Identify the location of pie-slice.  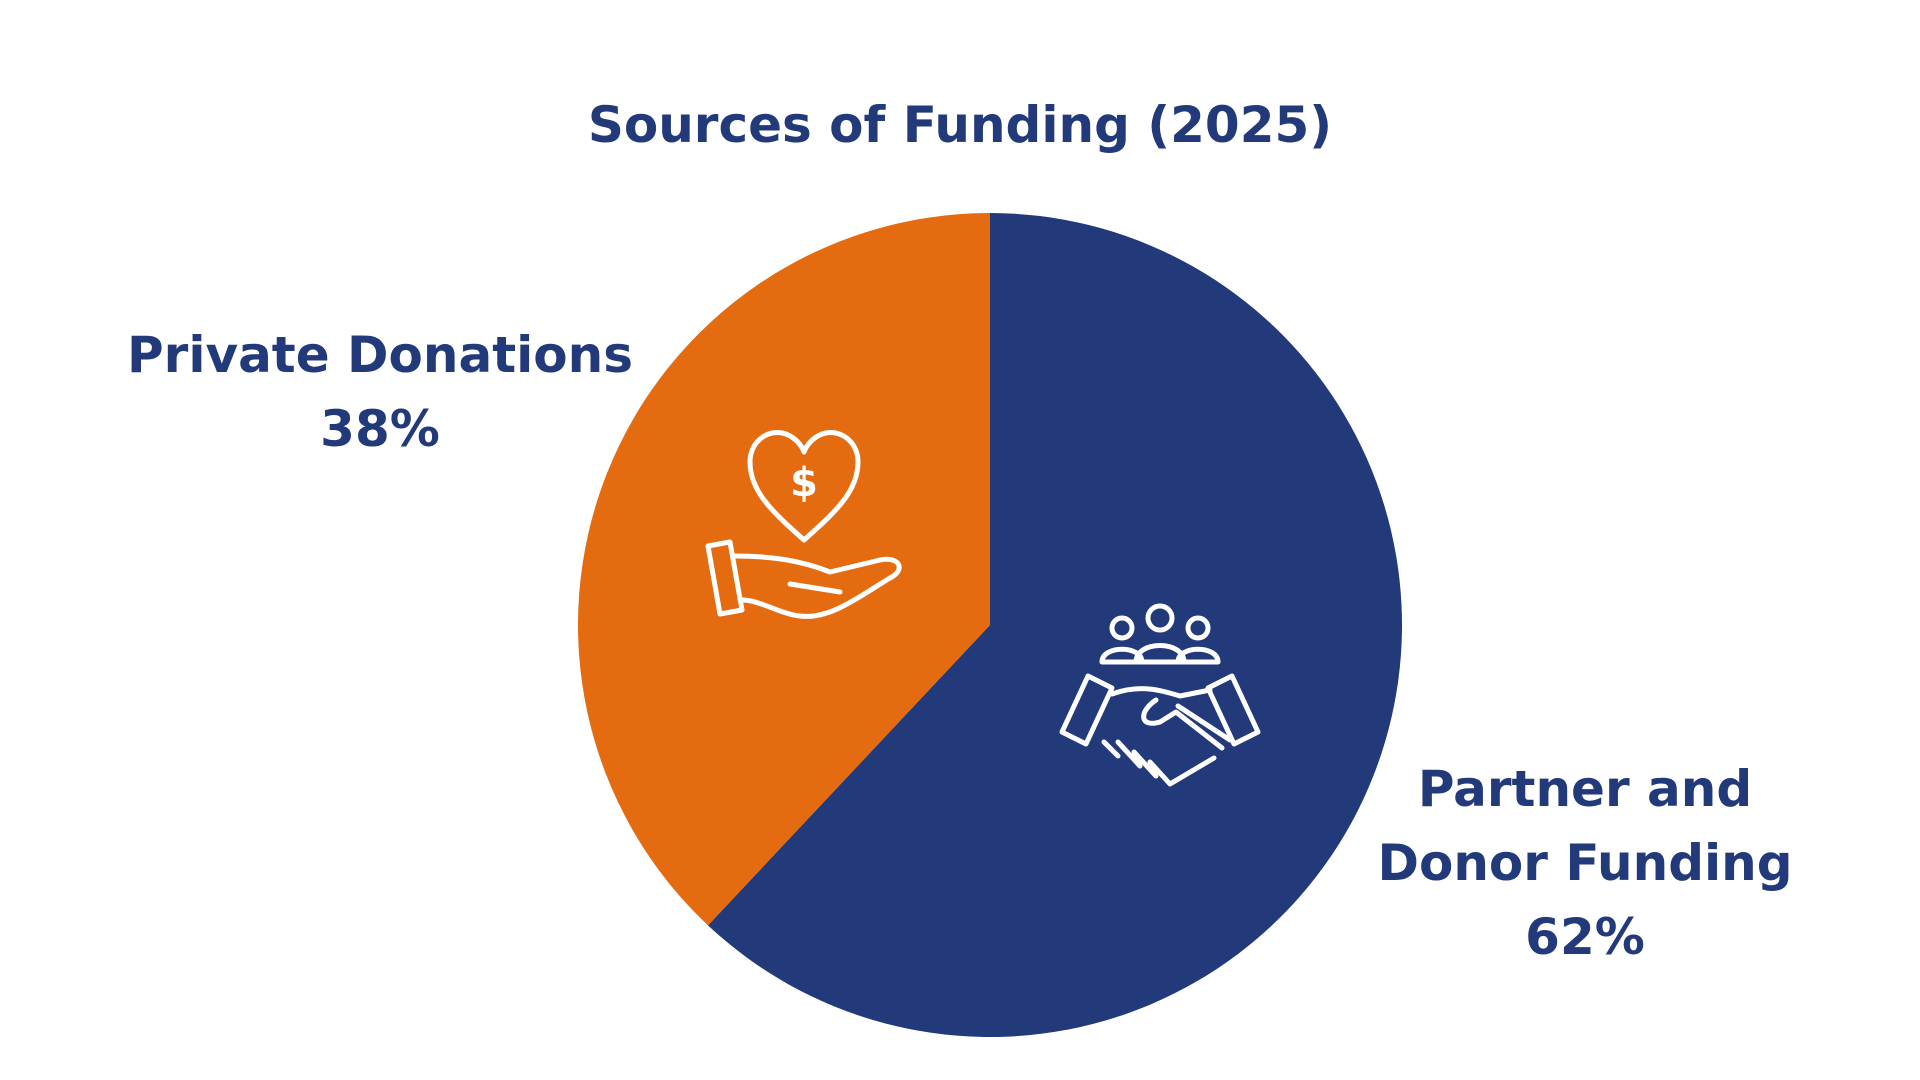
(784, 569).